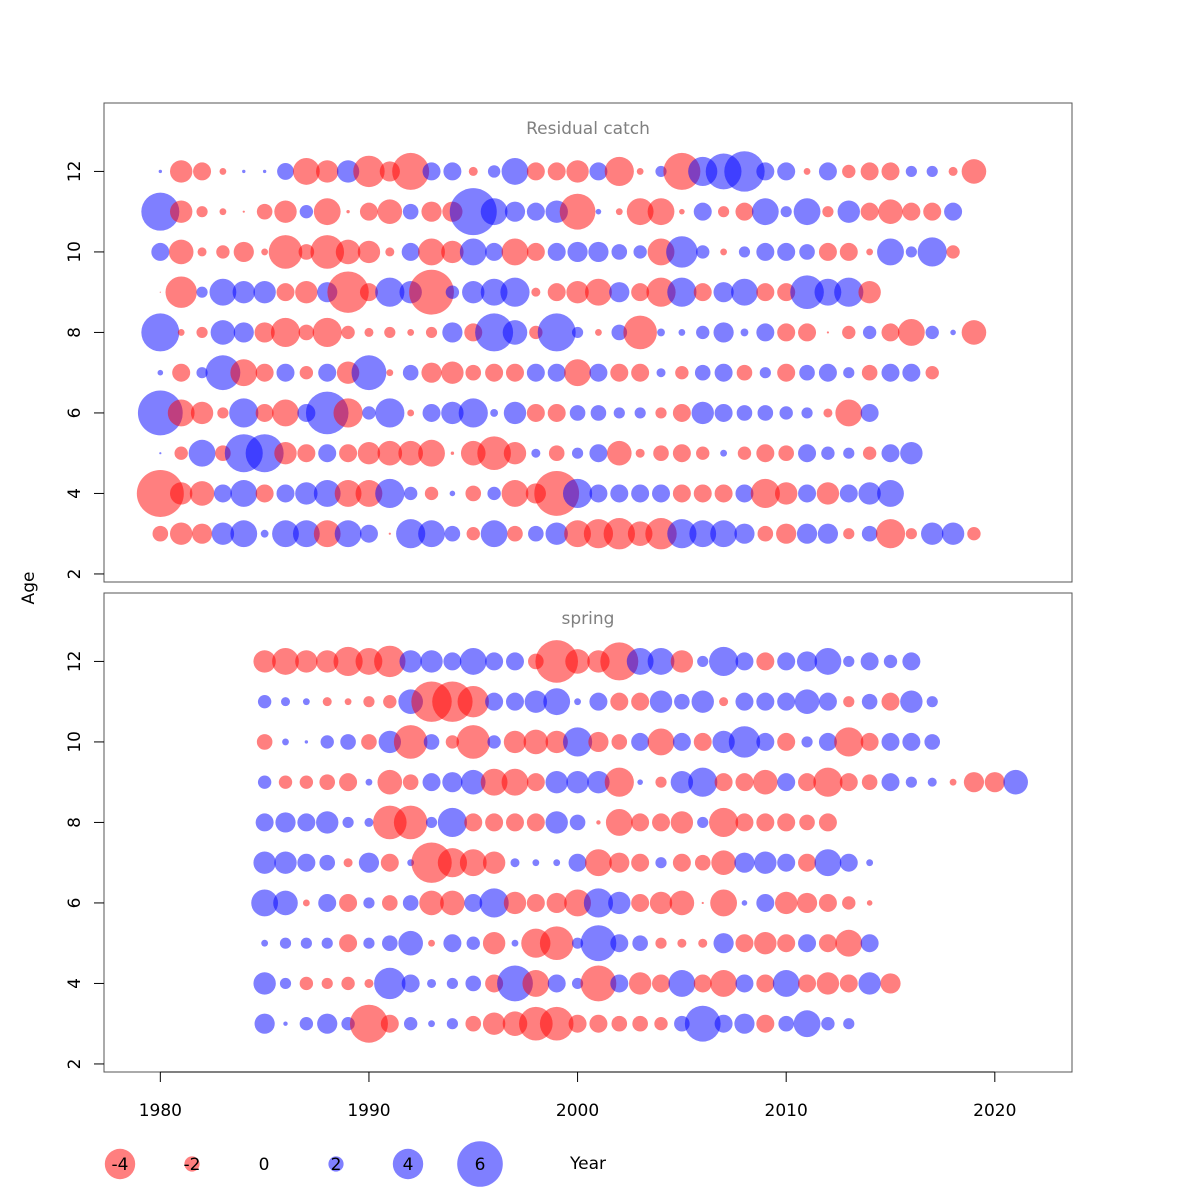  I want to click on bubble-age9-1997, so click(515, 292).